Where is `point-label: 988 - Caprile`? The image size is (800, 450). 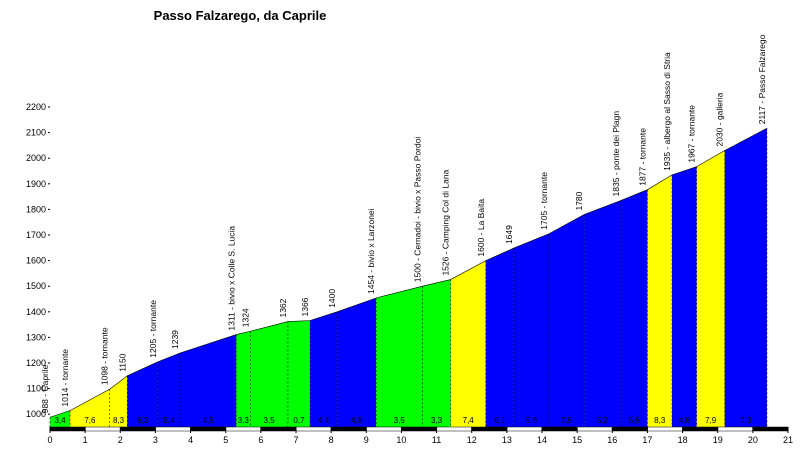 point-label: 988 - Caprile is located at coordinates (45, 388).